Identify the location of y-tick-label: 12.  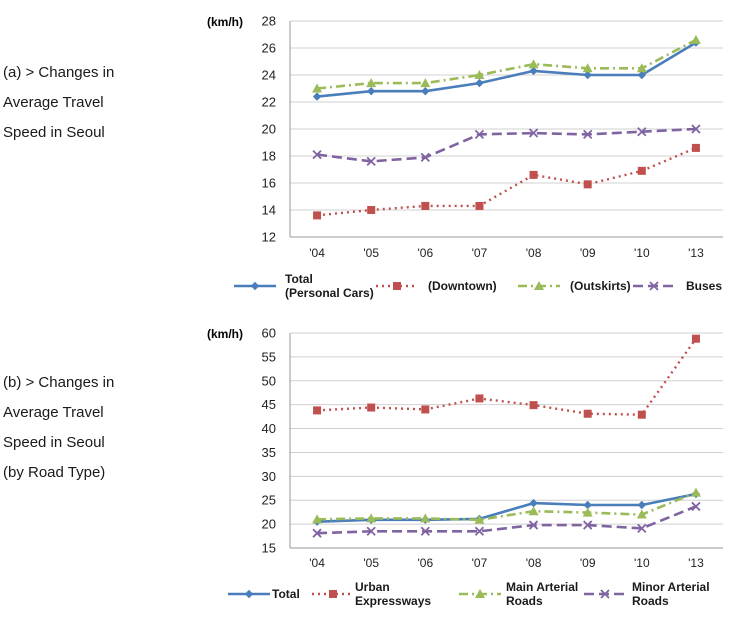
(269, 237).